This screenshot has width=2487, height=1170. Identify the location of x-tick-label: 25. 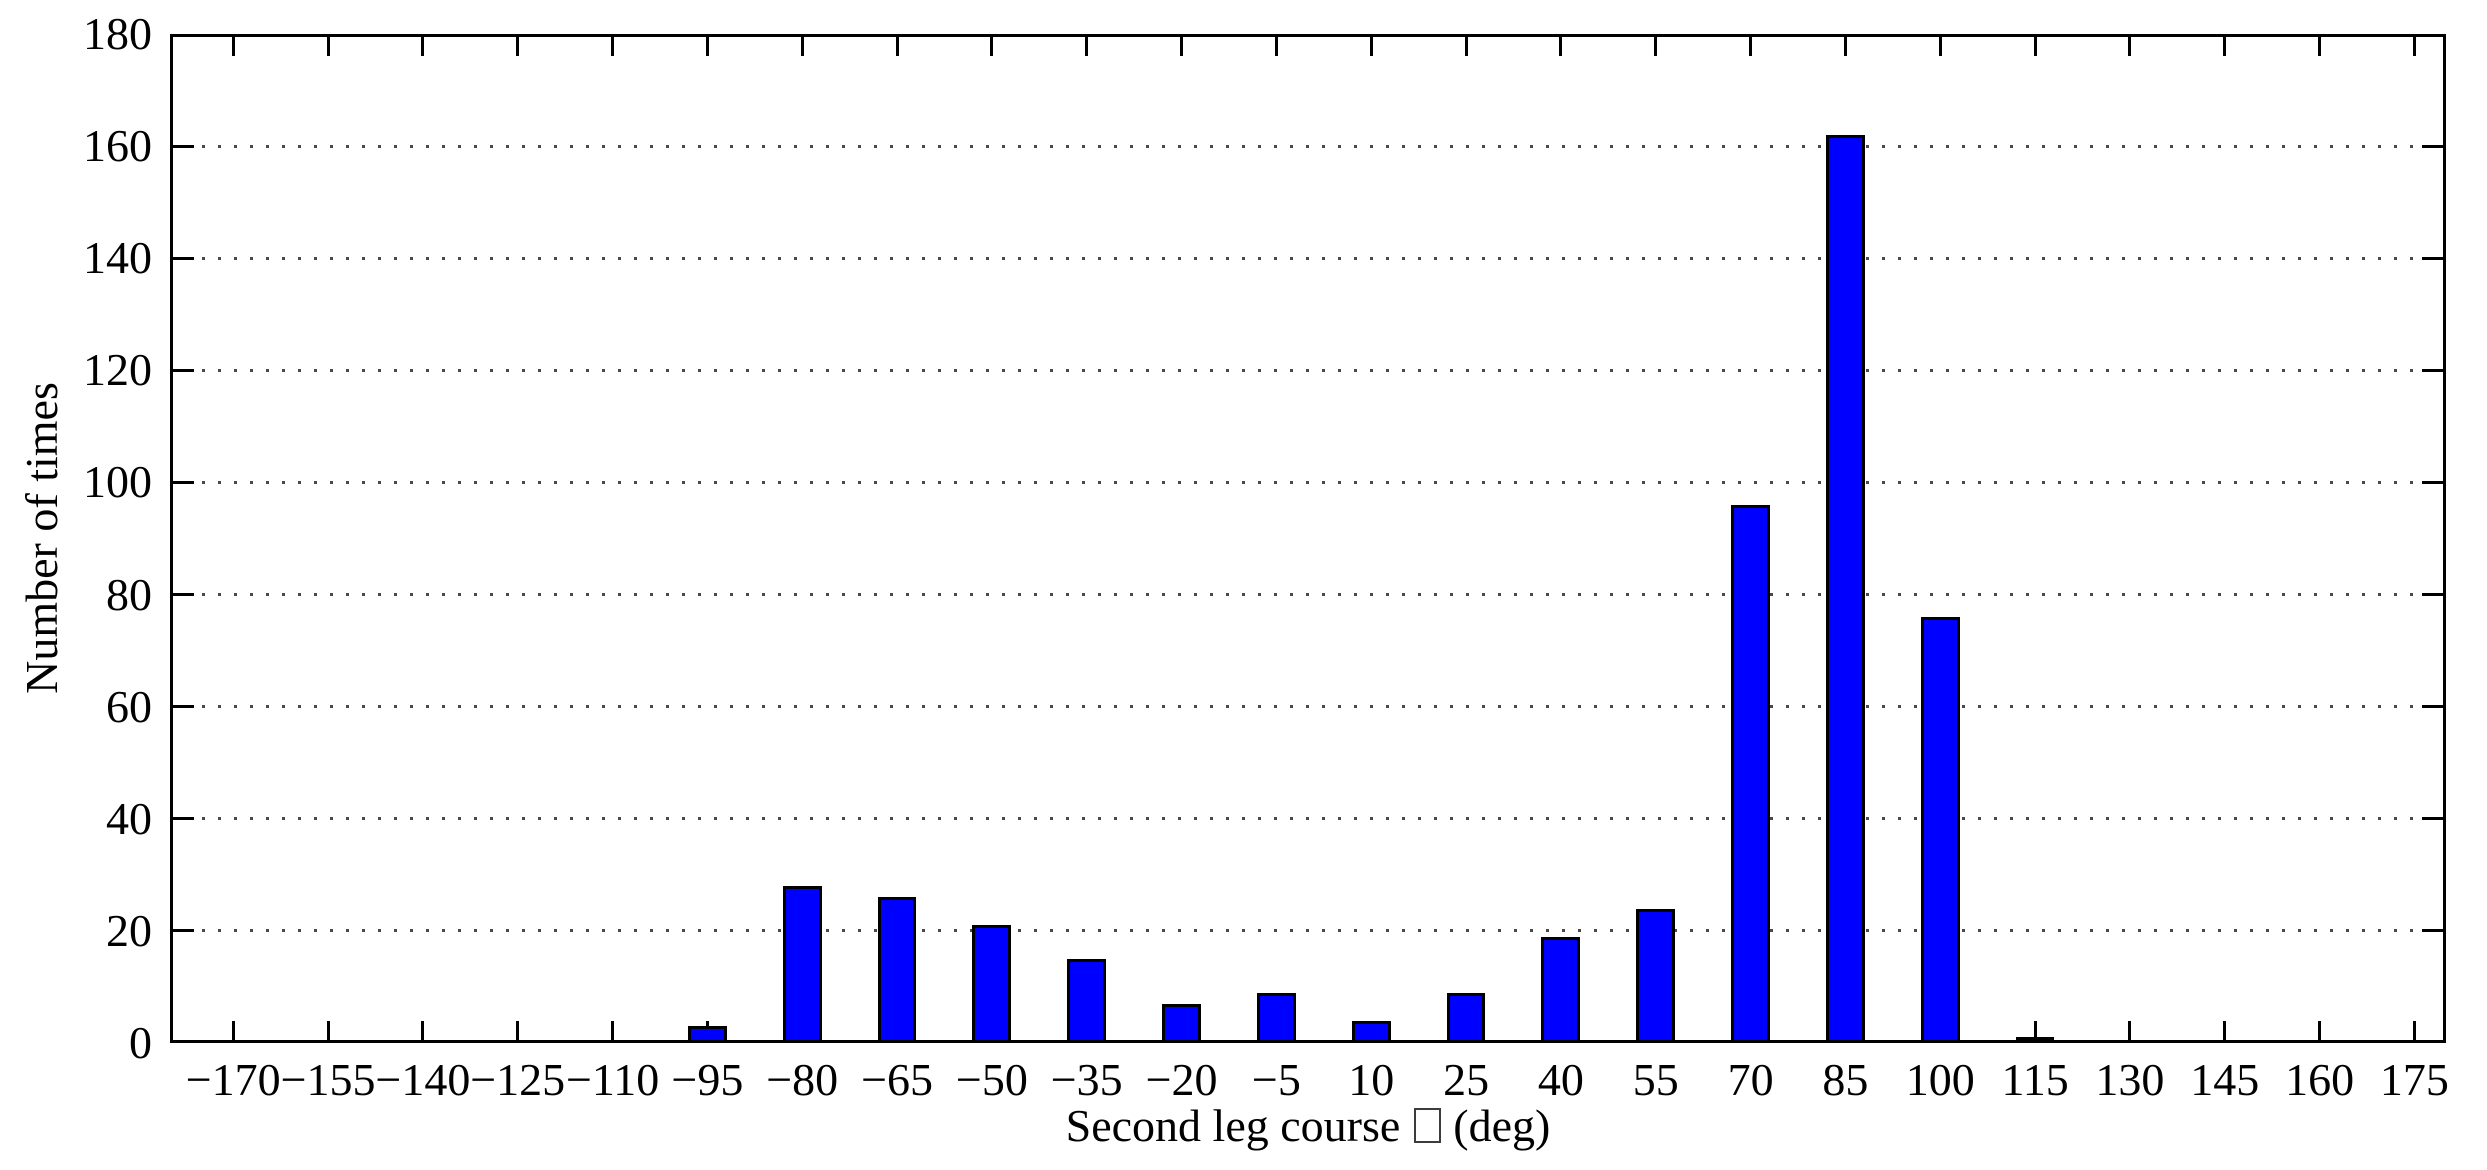
(1466, 1079).